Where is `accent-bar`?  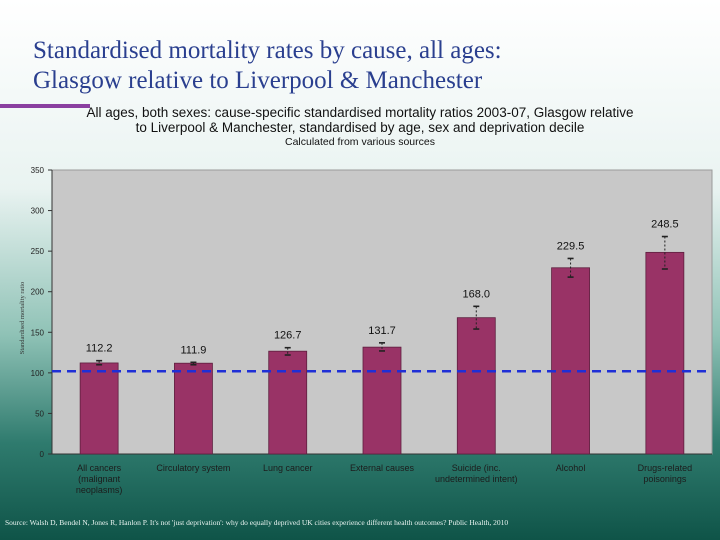
accent-bar is located at coordinates (45, 106).